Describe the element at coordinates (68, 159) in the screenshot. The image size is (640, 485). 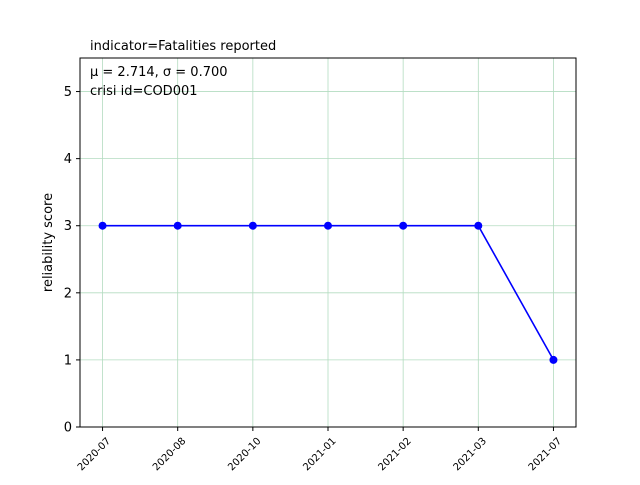
I see `y-tick-label: 4` at that location.